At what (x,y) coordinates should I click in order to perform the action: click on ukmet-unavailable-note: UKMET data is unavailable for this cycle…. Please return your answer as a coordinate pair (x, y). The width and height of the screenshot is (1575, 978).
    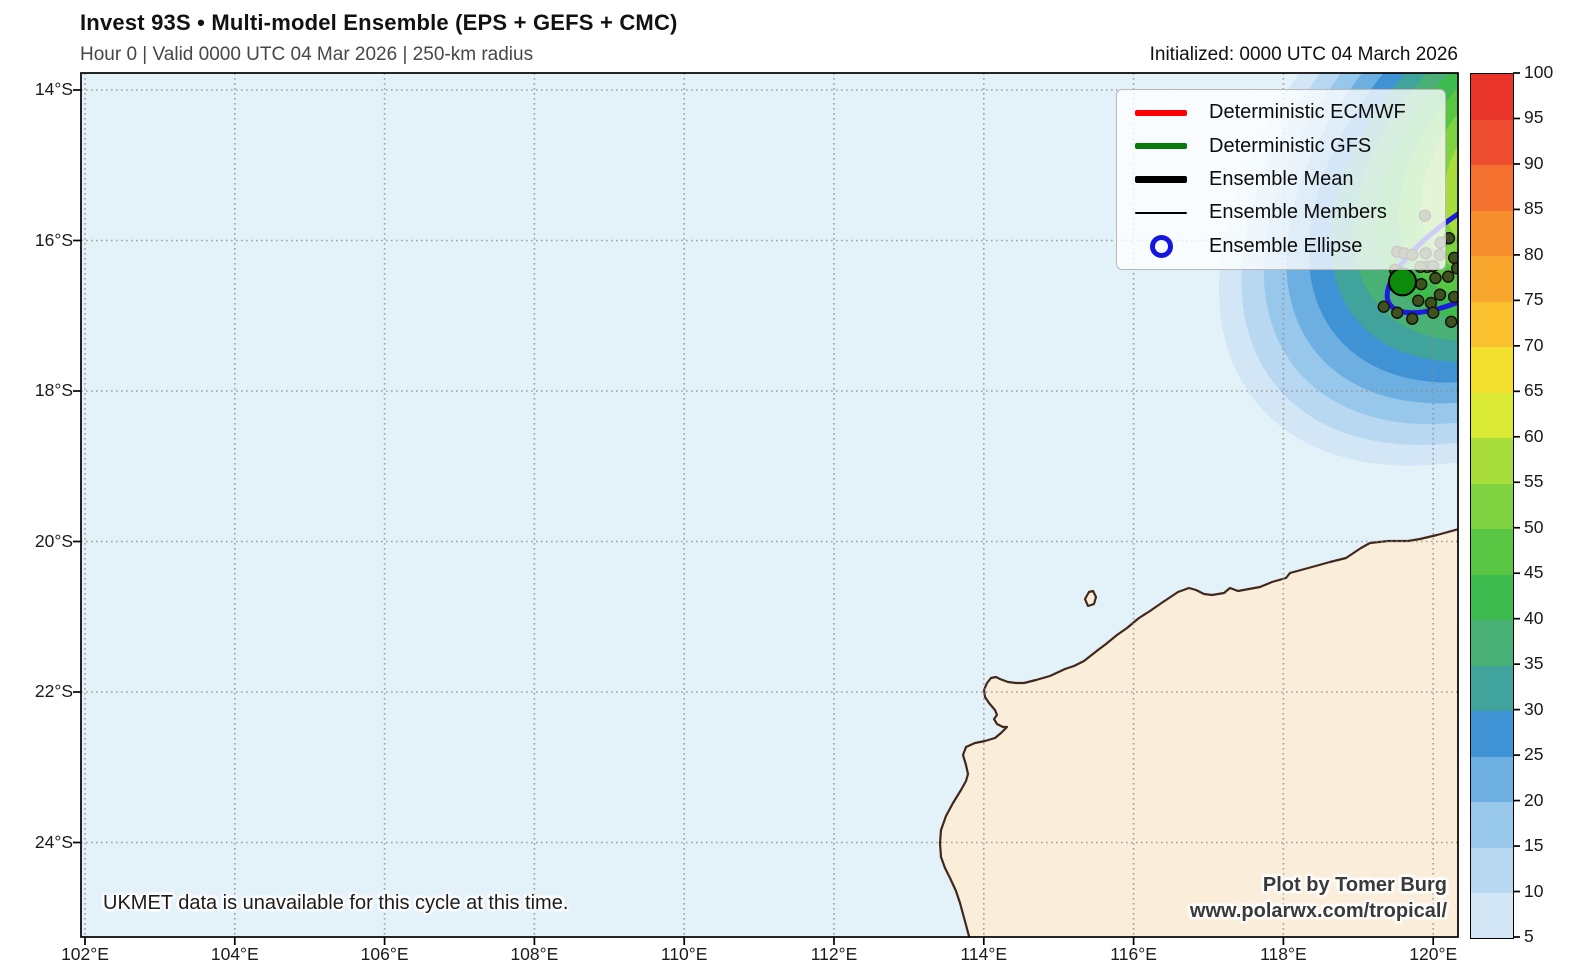
    Looking at the image, I should click on (336, 903).